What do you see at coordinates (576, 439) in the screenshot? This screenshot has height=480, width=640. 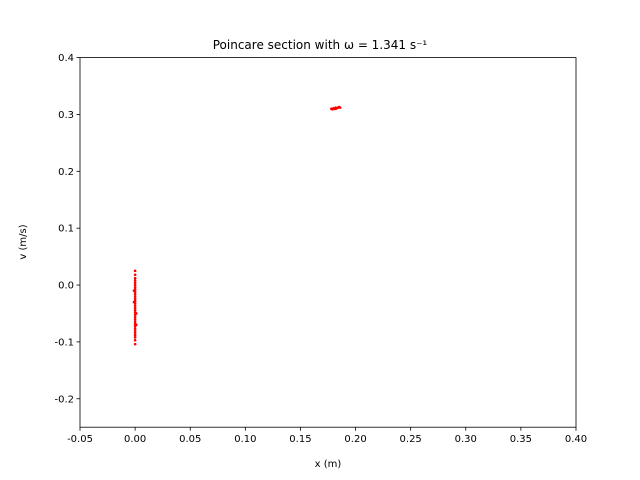 I see `x-tick-label: 0.40` at bounding box center [576, 439].